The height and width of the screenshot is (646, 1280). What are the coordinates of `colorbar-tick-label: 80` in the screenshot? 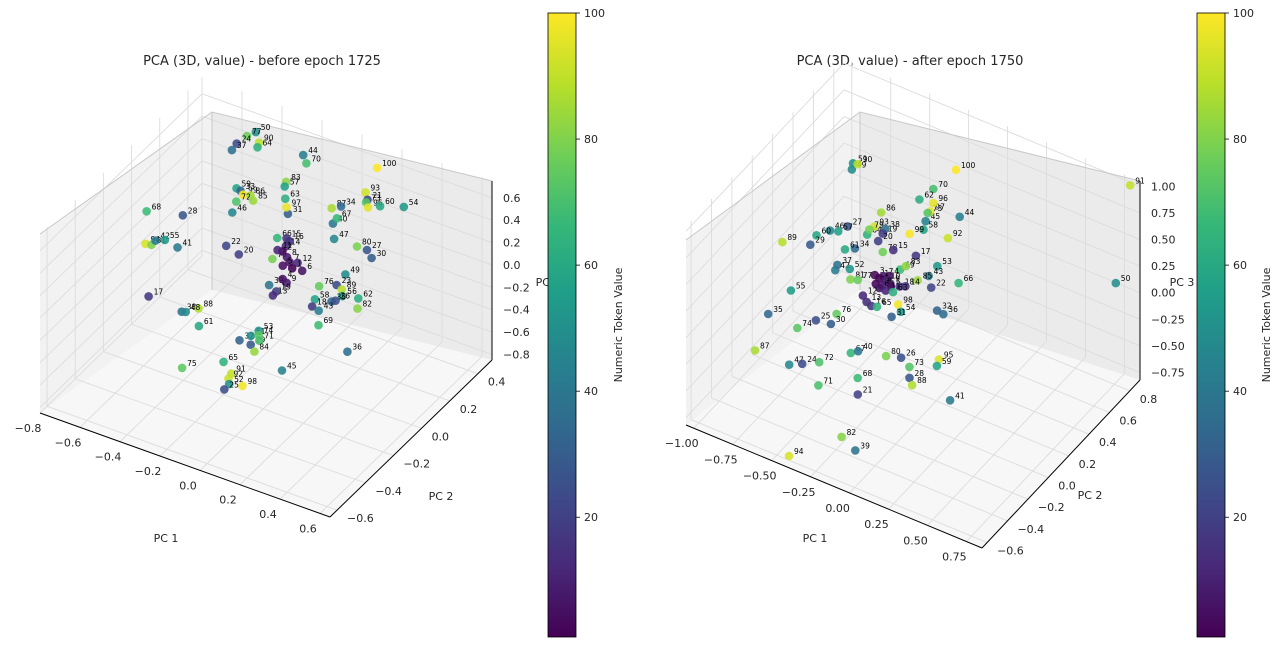 It's located at (591, 139).